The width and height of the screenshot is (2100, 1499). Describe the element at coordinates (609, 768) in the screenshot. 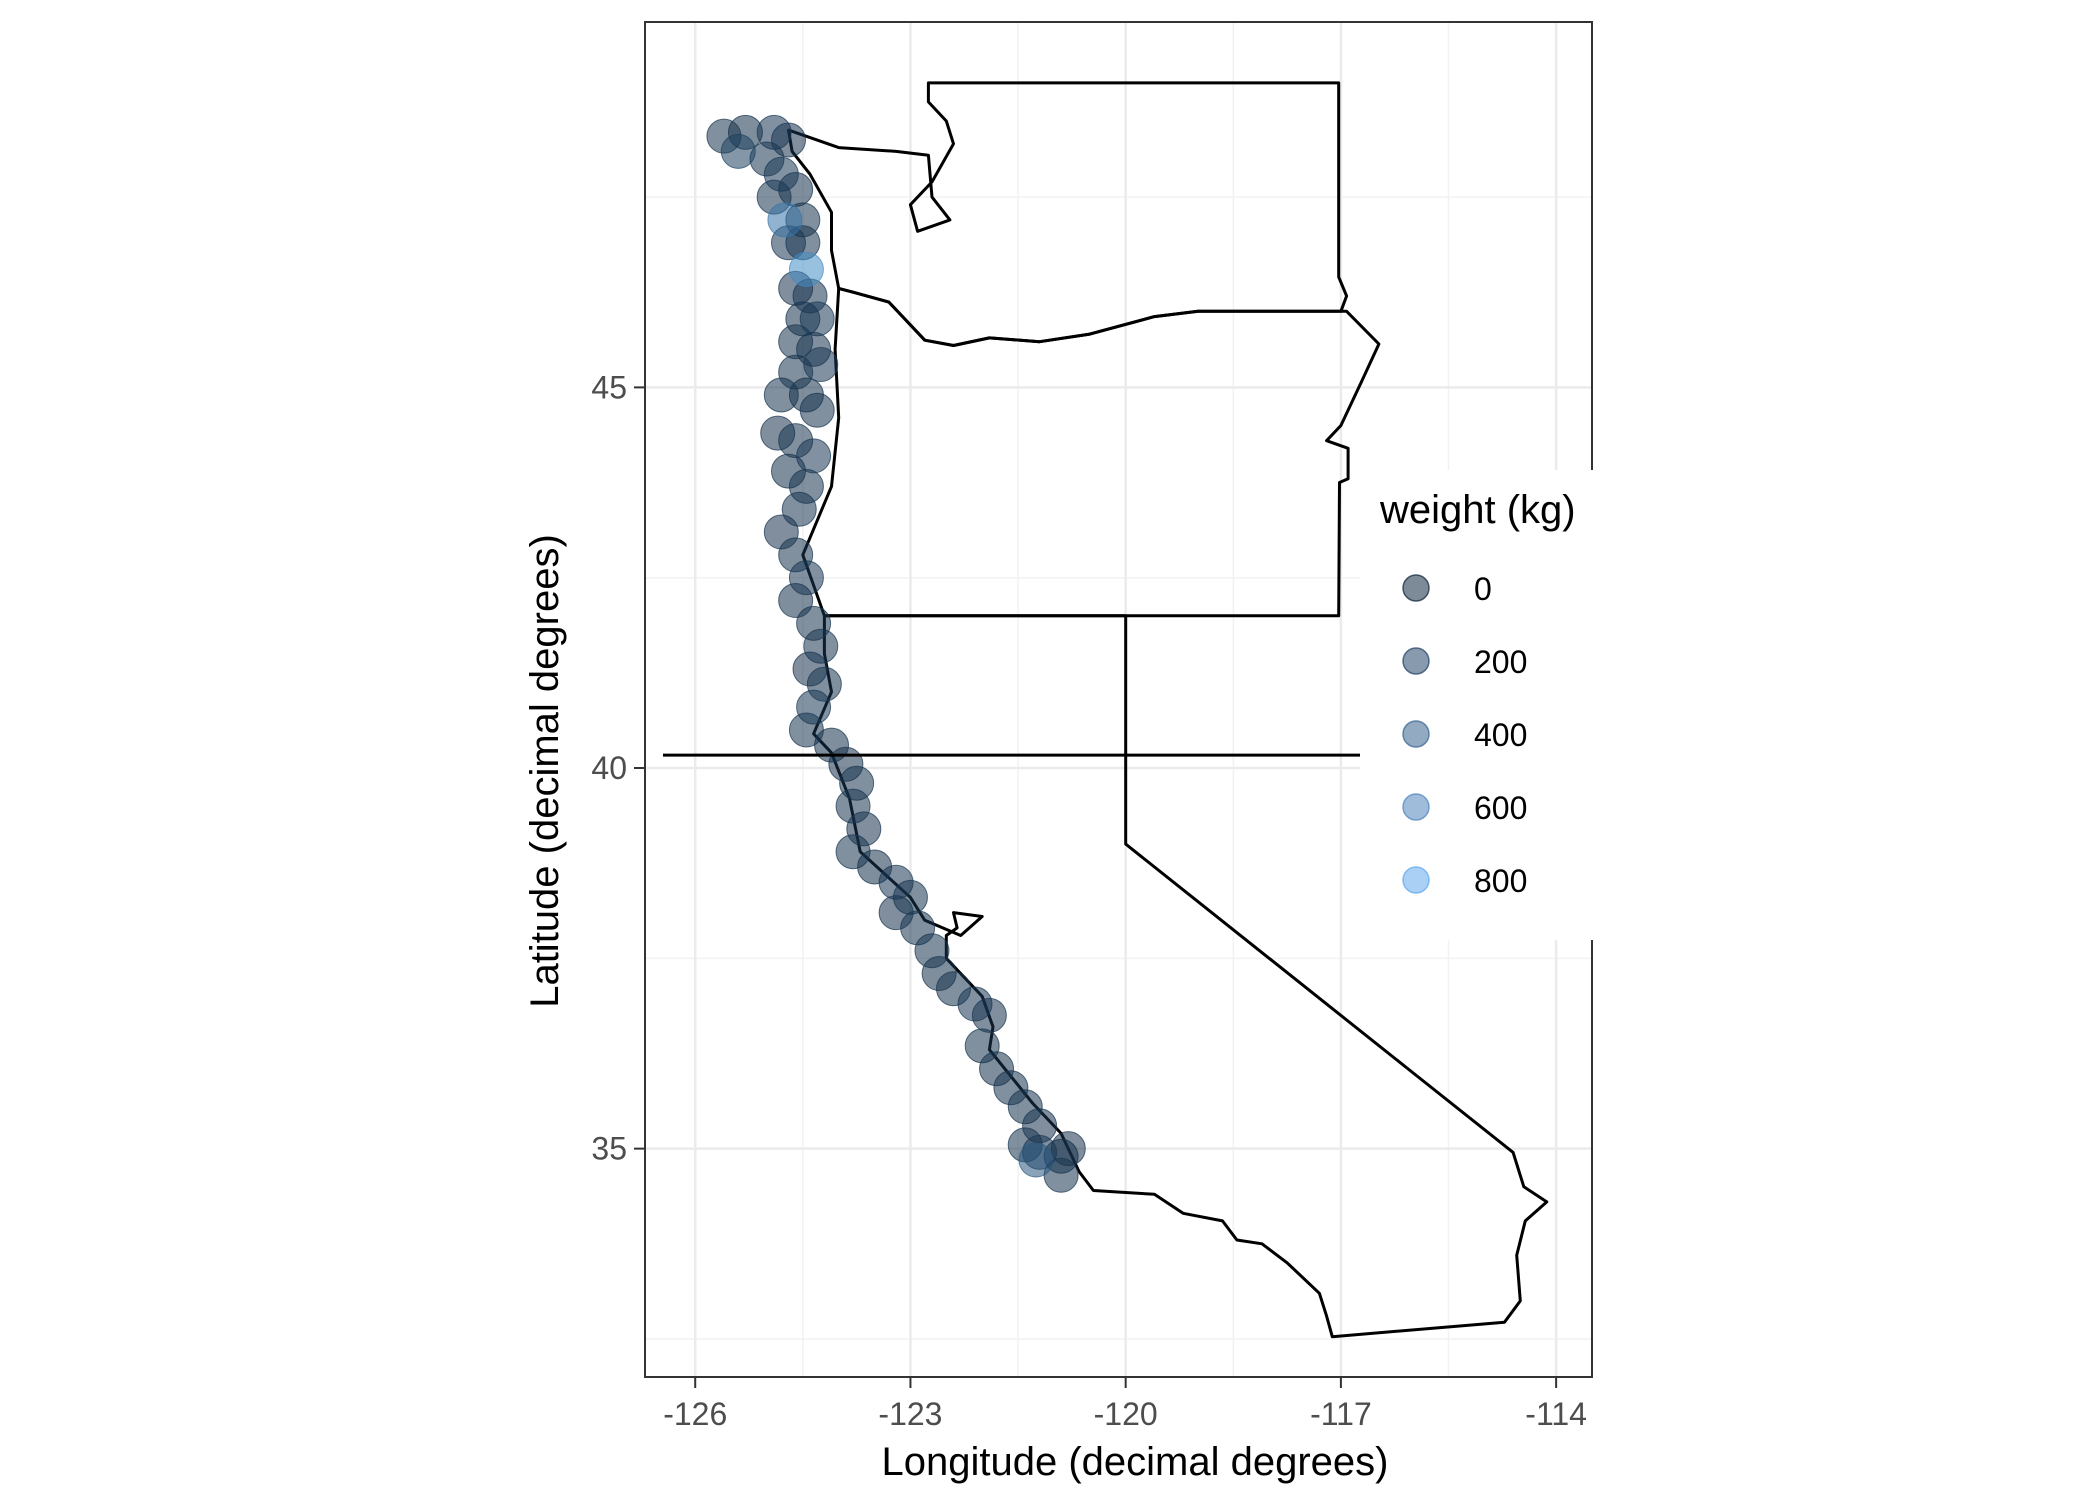

I see `y-tick-label: 40` at that location.